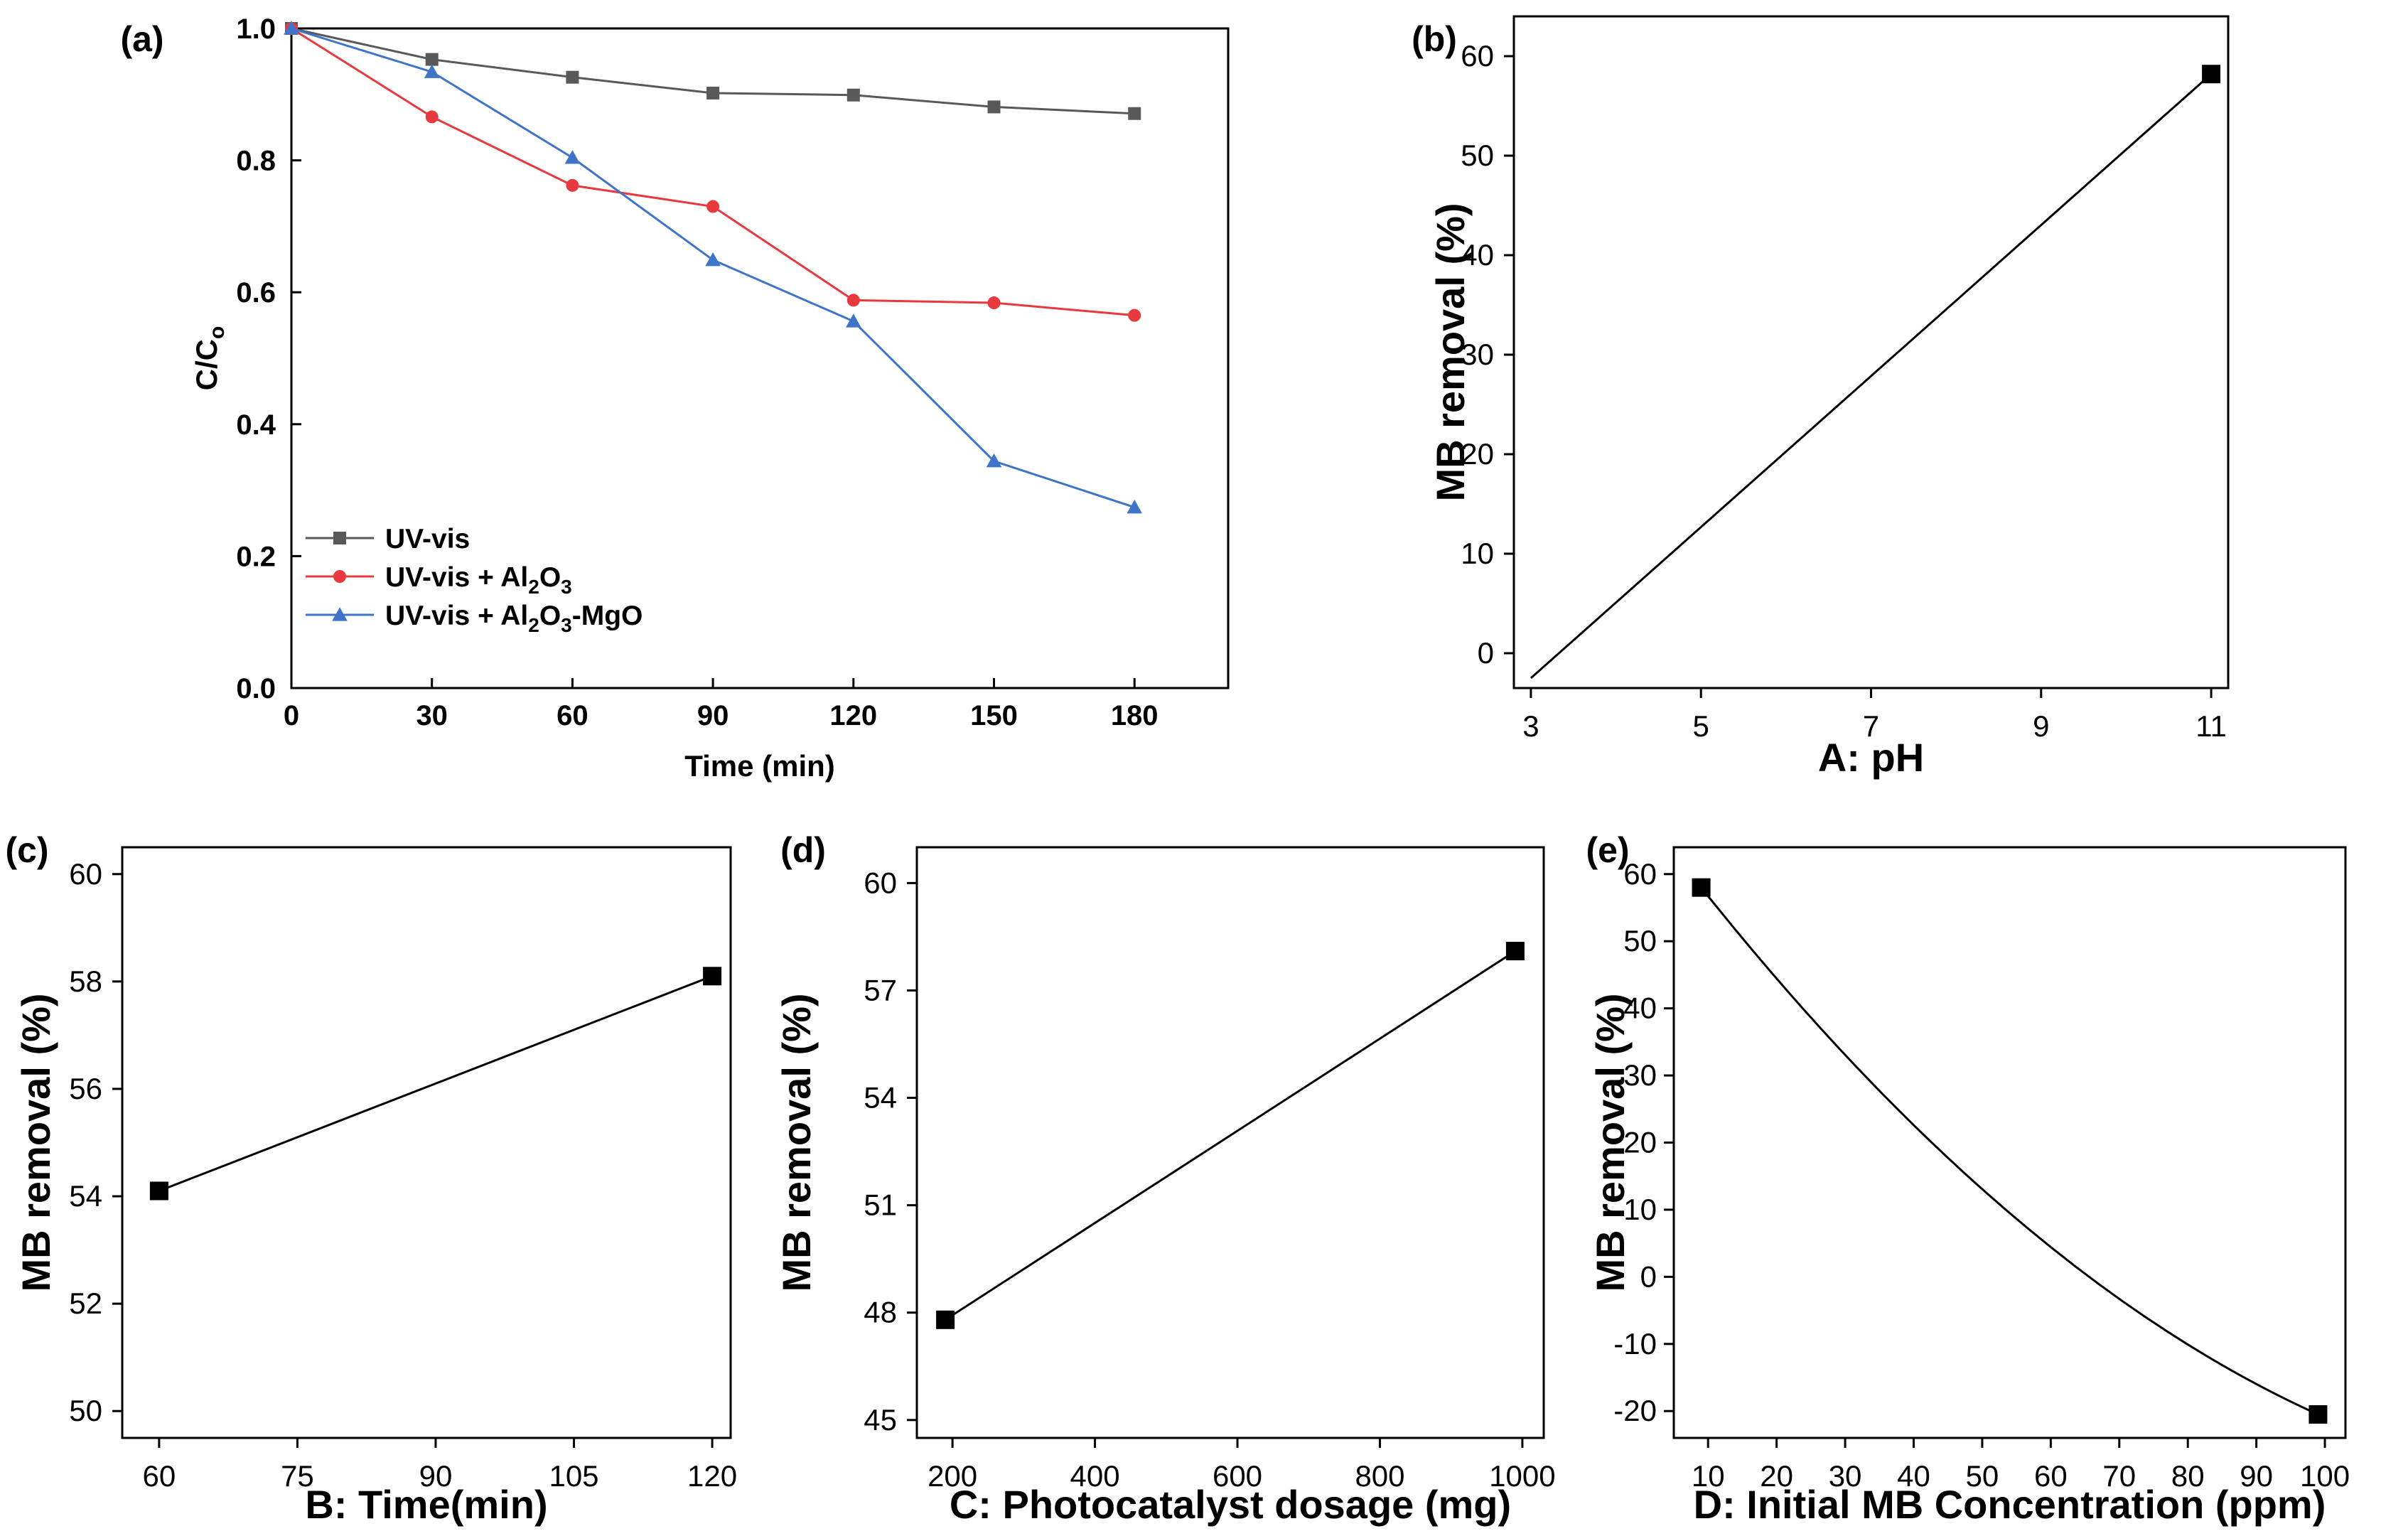 The image size is (2408, 1536). What do you see at coordinates (456, 616) in the screenshot?
I see `legend-entry-part: UV-vis + Al` at bounding box center [456, 616].